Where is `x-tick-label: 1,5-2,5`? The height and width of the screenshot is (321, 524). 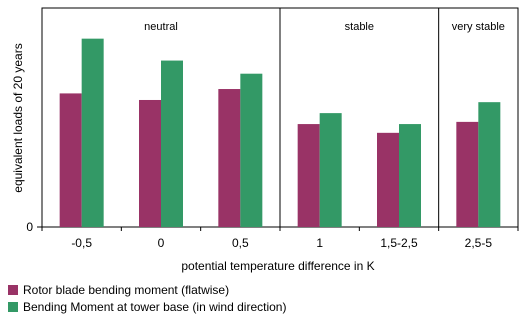 x-tick-label: 1,5-2,5 is located at coordinates (399, 243).